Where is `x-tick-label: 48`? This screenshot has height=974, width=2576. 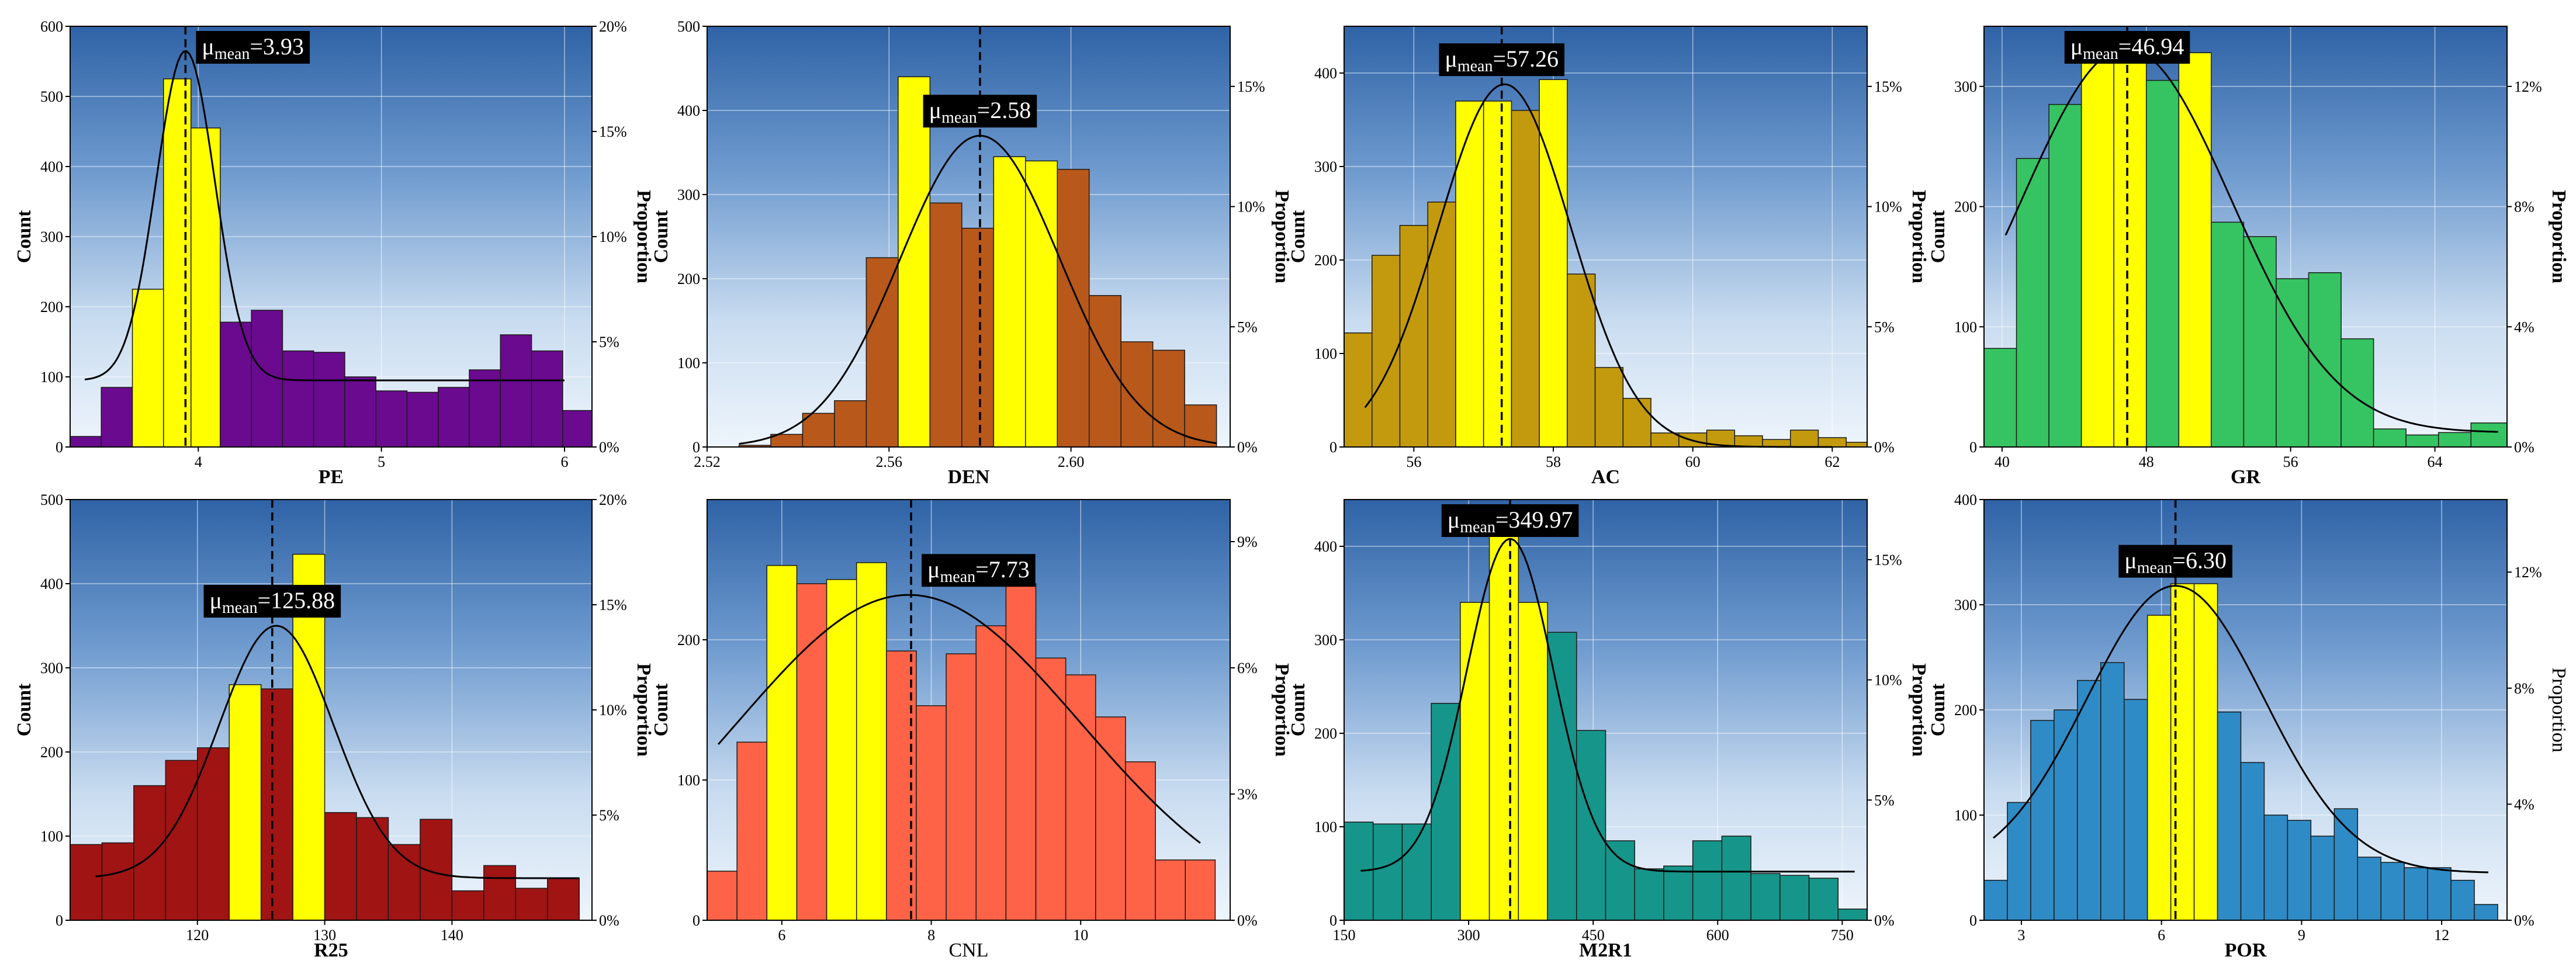
x-tick-label: 48 is located at coordinates (2146, 461).